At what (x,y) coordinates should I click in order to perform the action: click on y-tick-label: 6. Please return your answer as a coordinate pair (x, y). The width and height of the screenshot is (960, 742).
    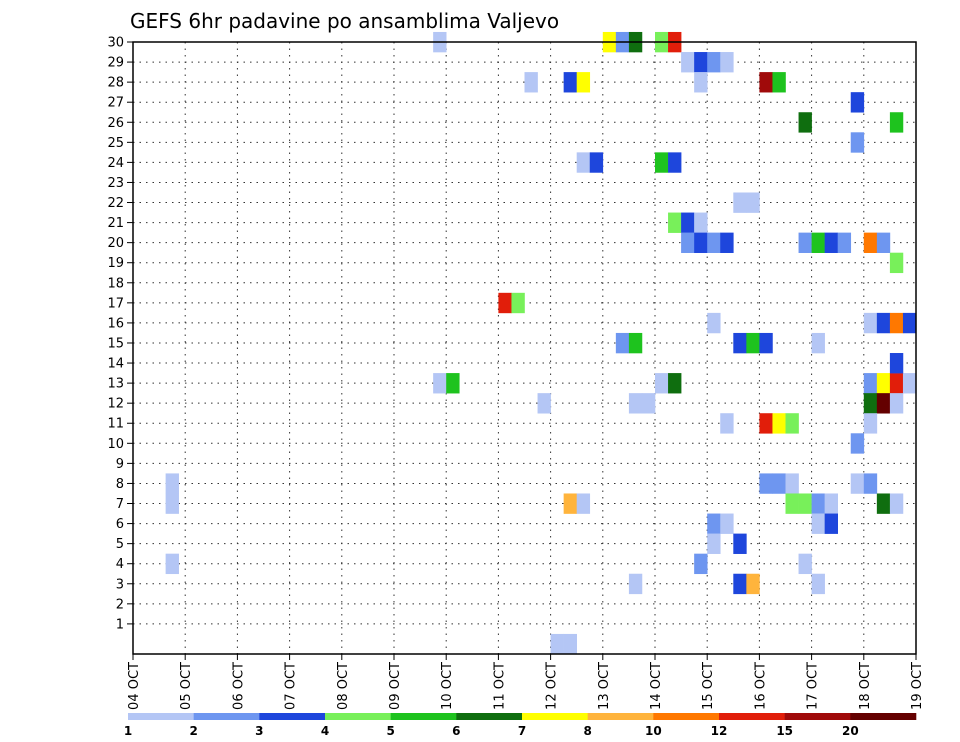
    Looking at the image, I should click on (120, 524).